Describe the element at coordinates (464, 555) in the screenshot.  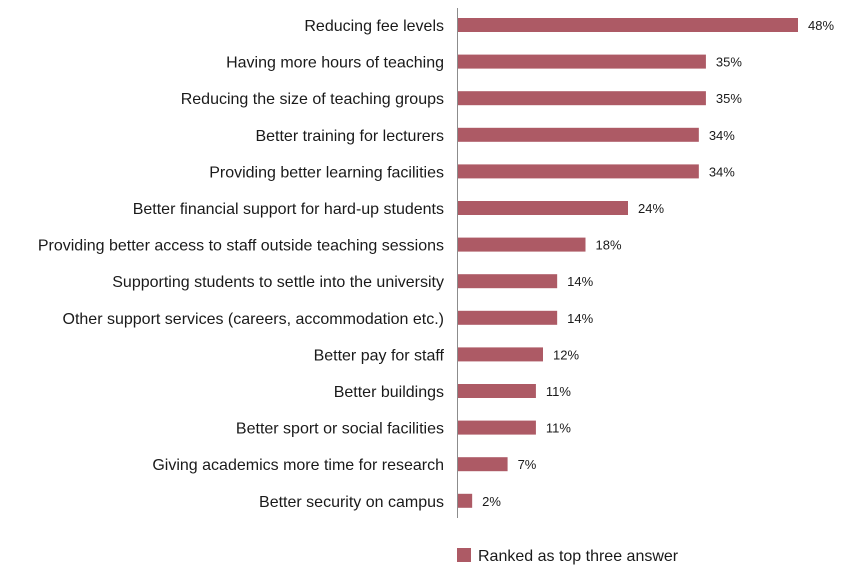
I see `legend-swatch` at that location.